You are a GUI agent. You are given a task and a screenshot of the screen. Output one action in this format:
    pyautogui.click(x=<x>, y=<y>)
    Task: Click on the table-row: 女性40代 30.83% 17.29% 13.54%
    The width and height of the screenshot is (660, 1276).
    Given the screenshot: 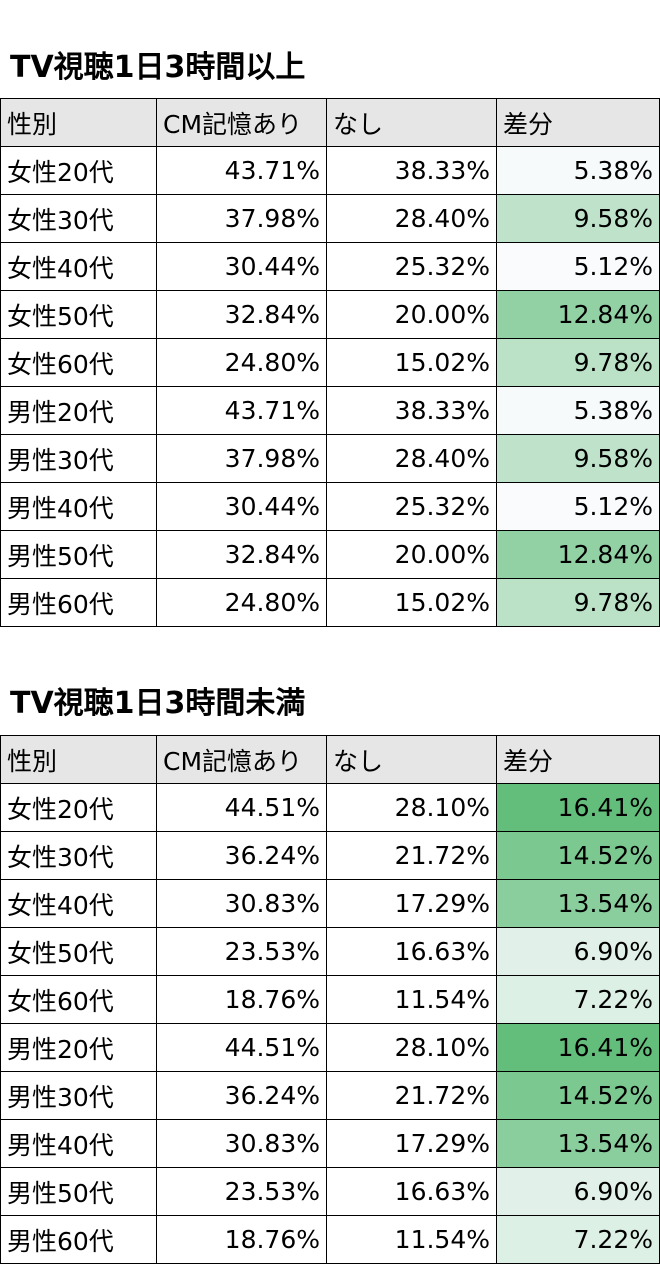 What is the action you would take?
    pyautogui.click(x=330, y=903)
    